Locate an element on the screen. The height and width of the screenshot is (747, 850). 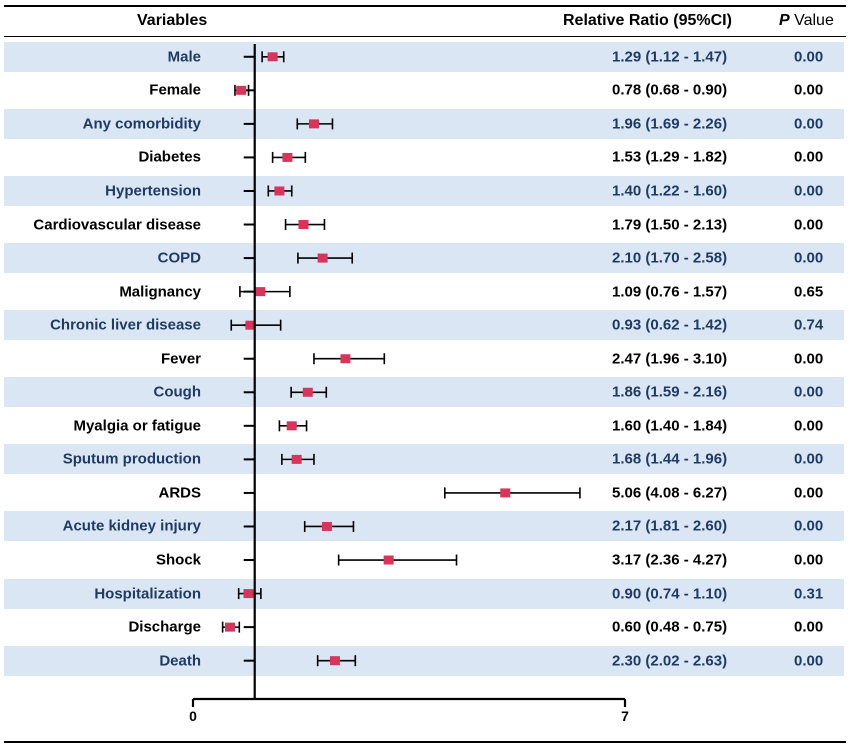
row-label-chronic-liver-disease: Chronic liver disease is located at coordinates (125, 325).